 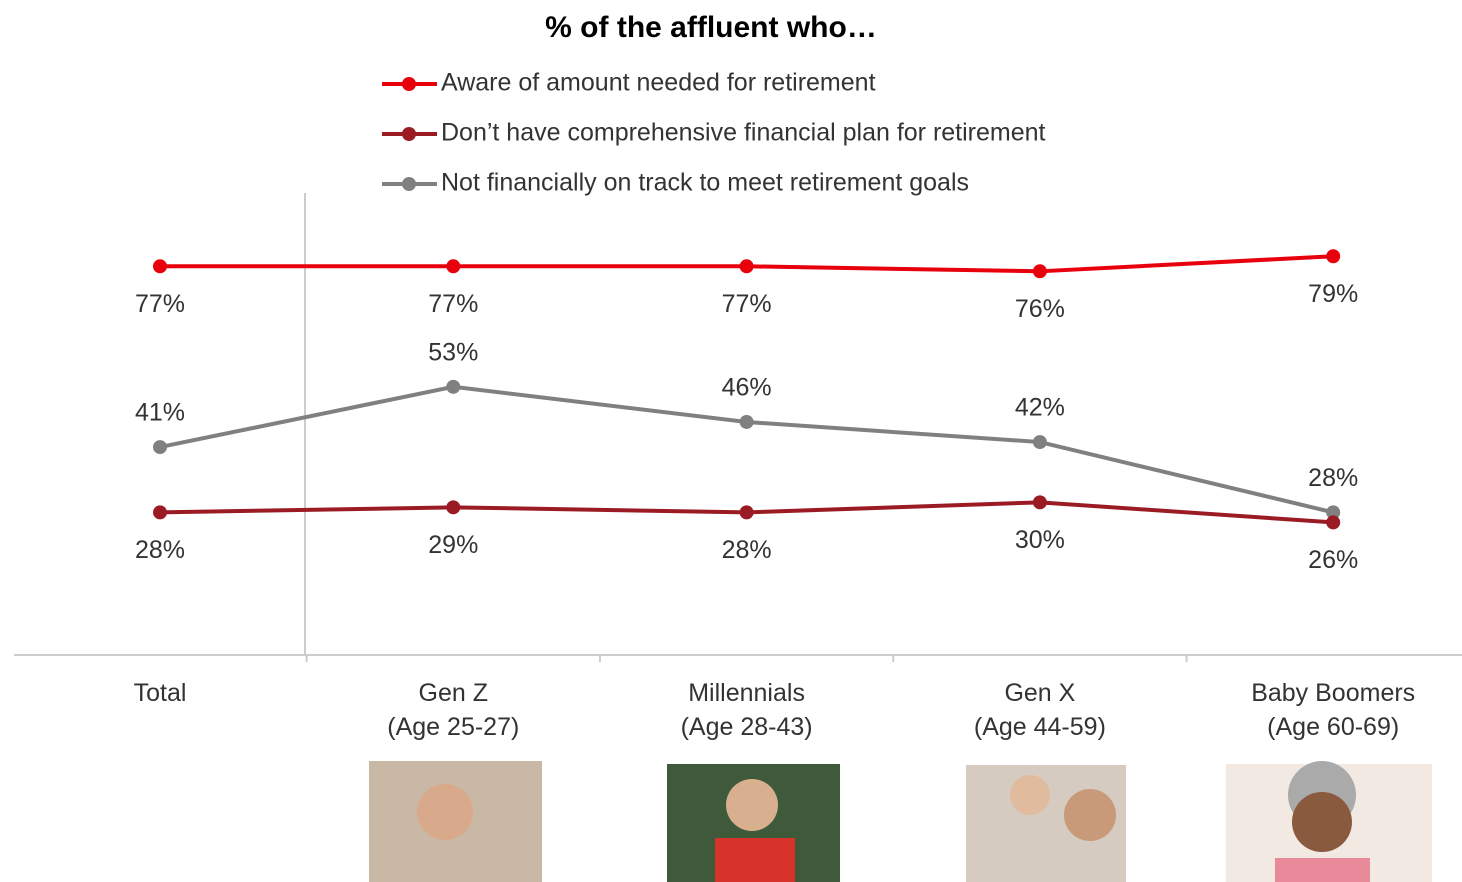 What do you see at coordinates (1039, 710) in the screenshot?
I see `x-tick-label: Gen X (Age 44-59)` at bounding box center [1039, 710].